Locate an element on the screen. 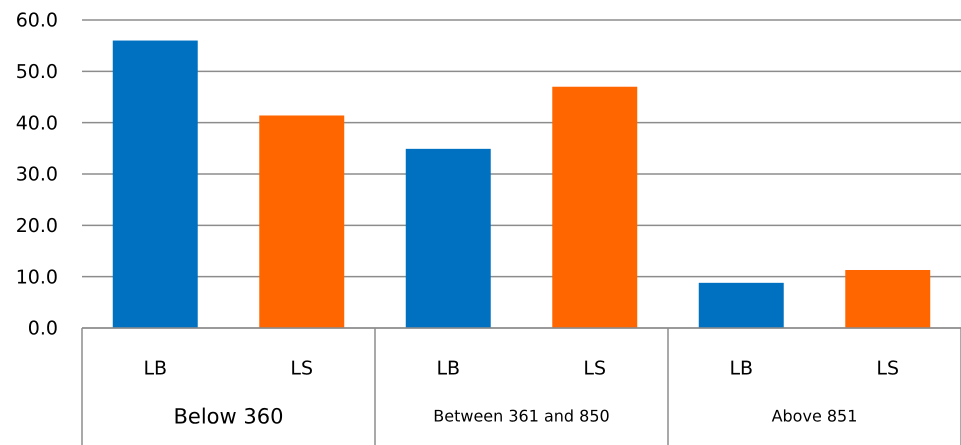  text: Above 851 is located at coordinates (815, 416).